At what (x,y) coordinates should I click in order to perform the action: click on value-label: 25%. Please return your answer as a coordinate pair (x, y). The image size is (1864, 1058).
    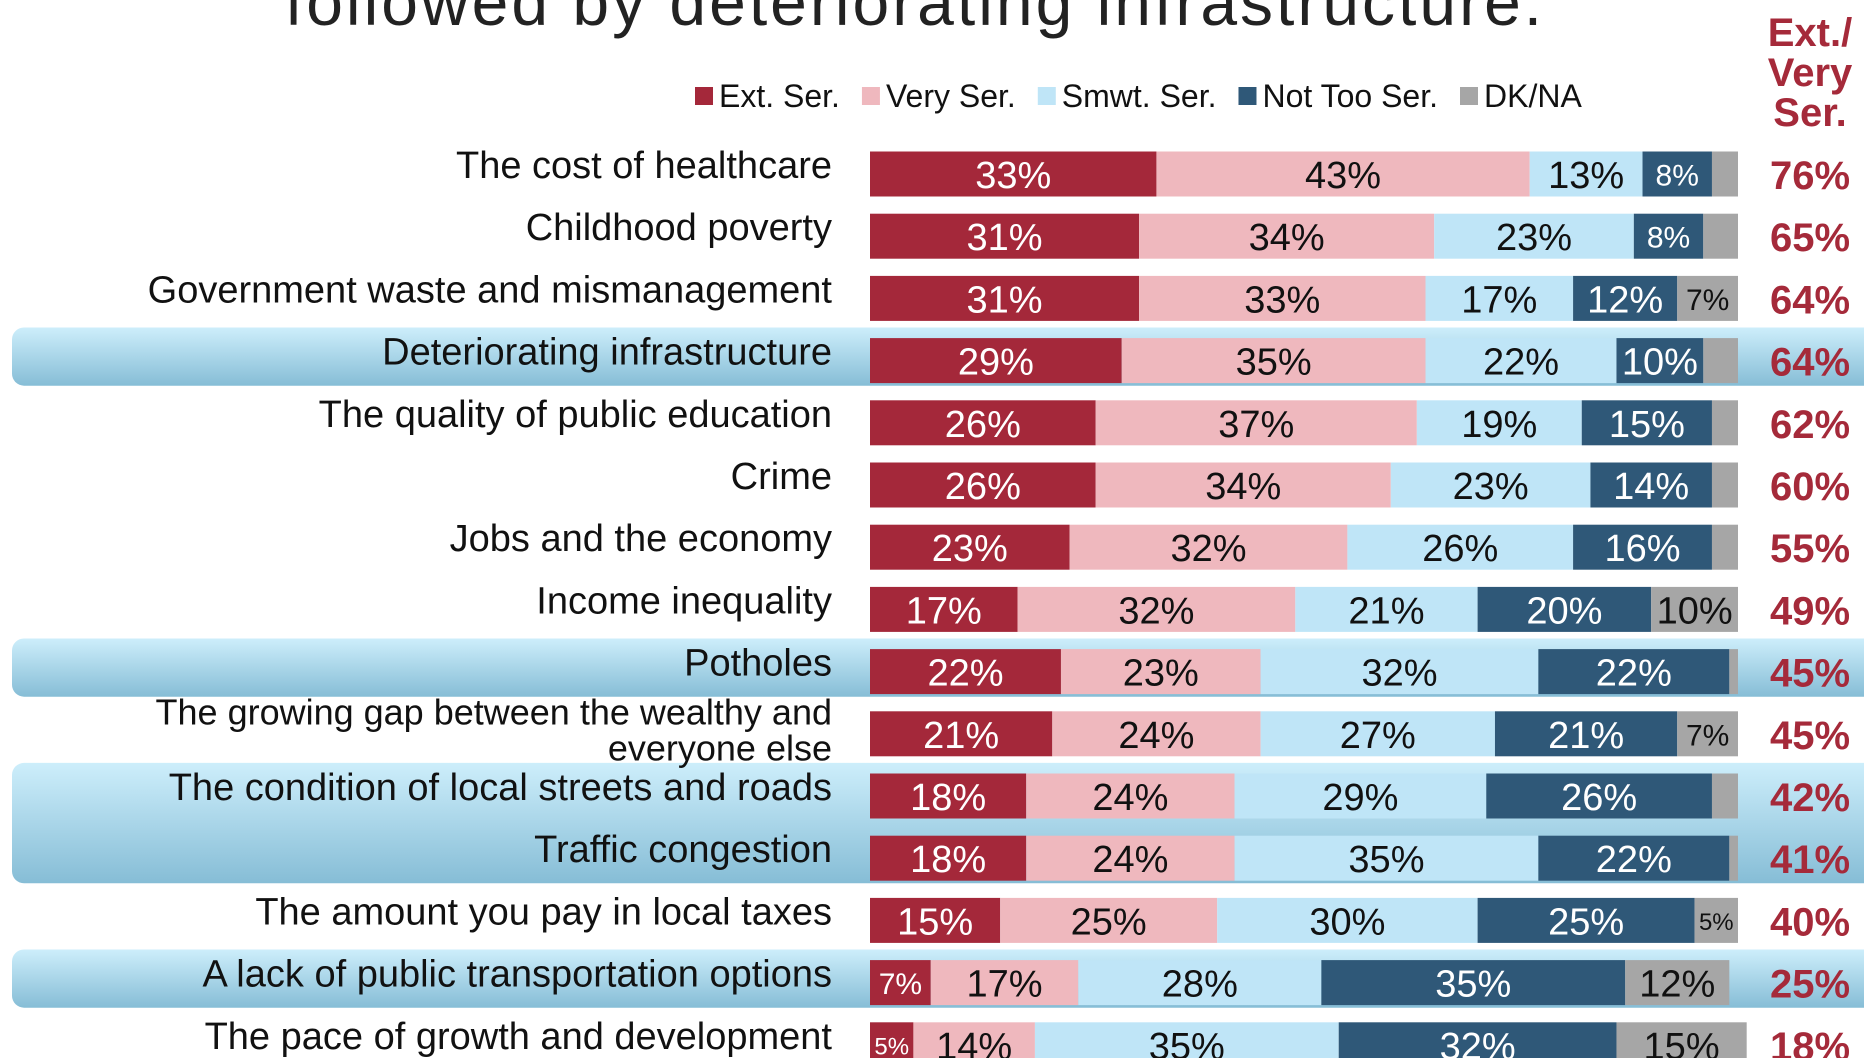
    Looking at the image, I should click on (1109, 922).